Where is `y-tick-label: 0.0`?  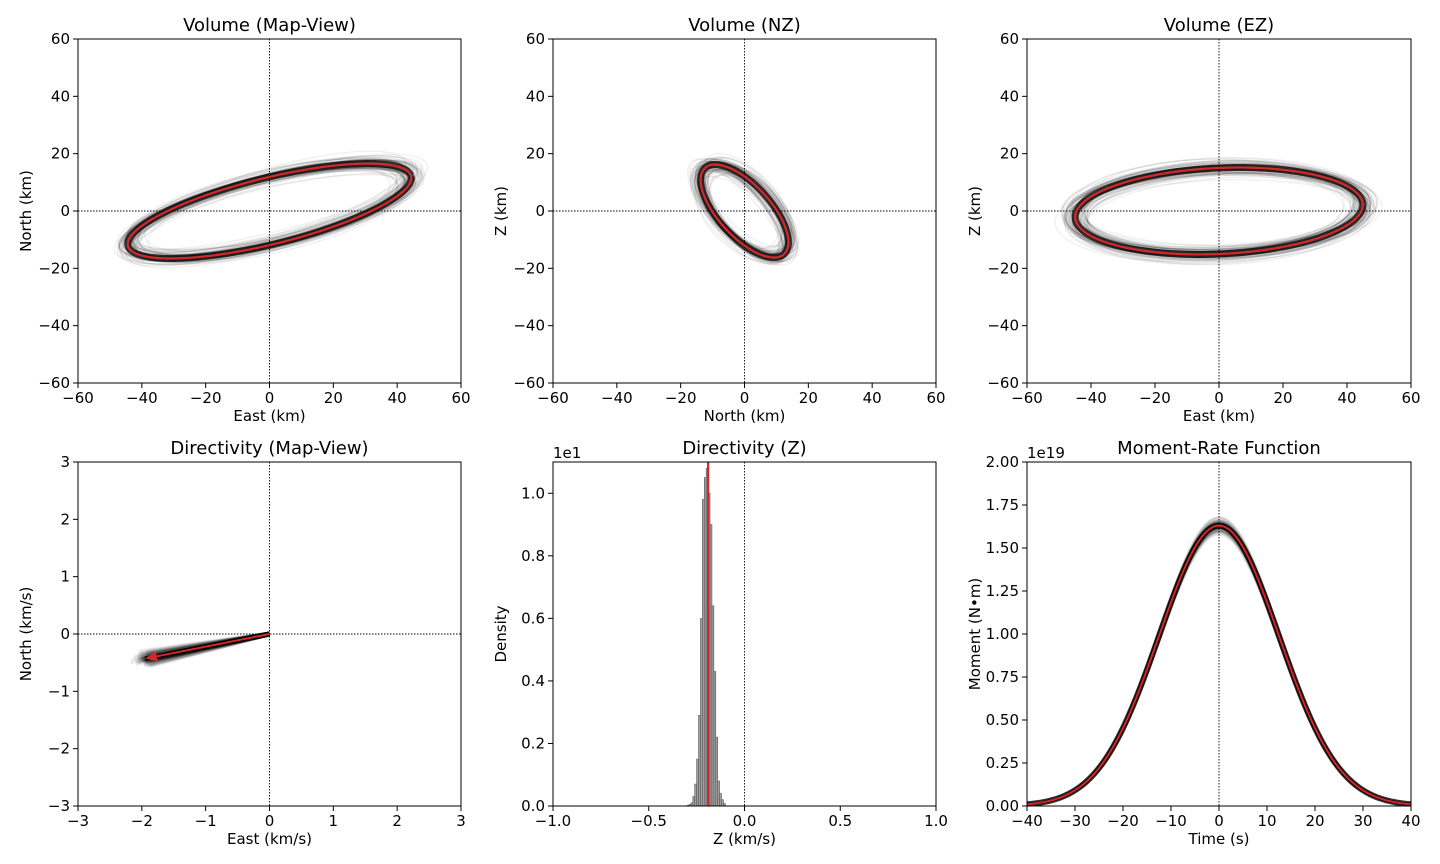
y-tick-label: 0.0 is located at coordinates (533, 806).